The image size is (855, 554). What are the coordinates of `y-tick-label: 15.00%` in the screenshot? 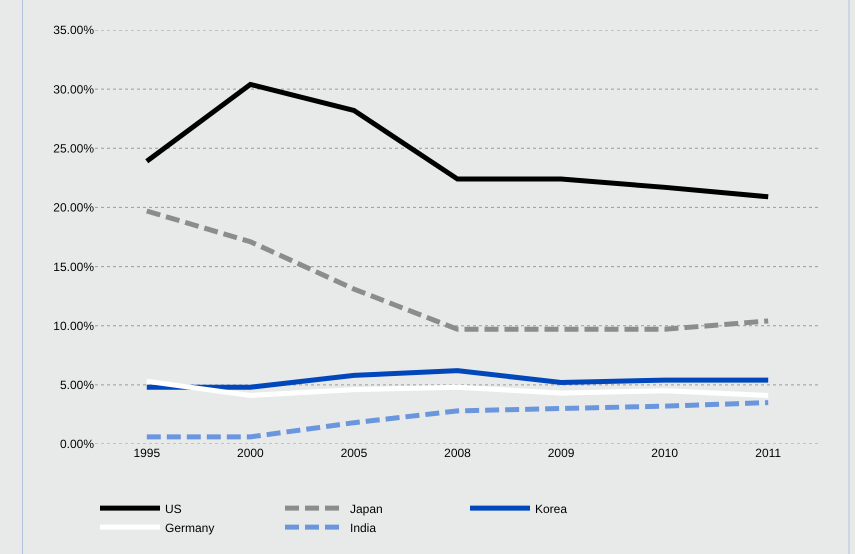 It's located at (73, 267).